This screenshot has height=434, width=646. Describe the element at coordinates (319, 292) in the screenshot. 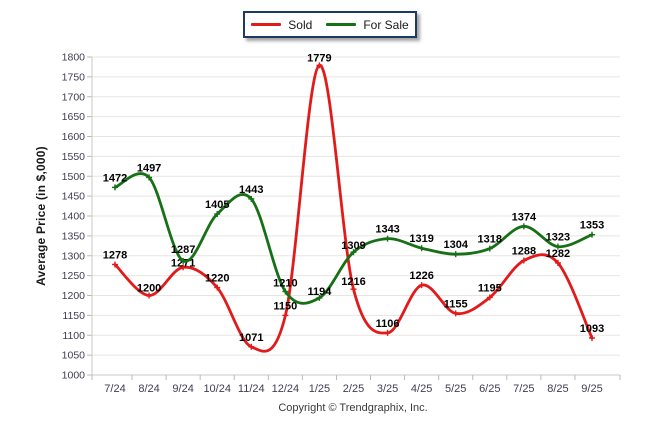

I see `for-sale-value-label: 1194` at that location.